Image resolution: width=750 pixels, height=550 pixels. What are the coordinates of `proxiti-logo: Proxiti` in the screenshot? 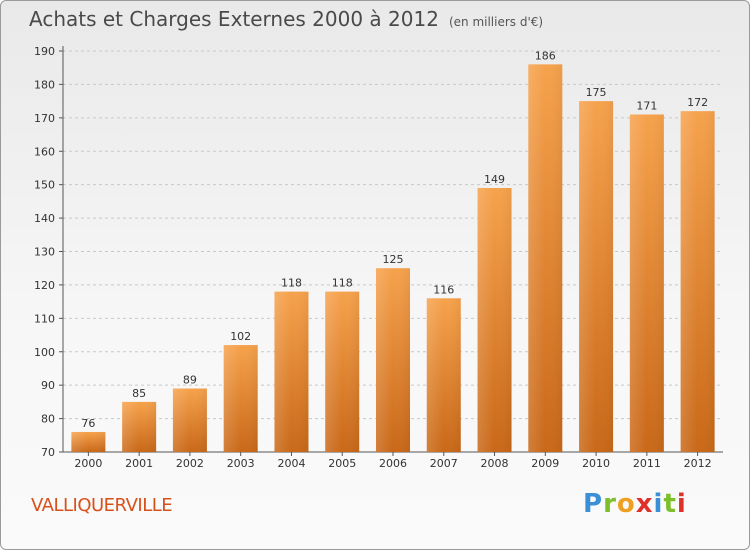 It's located at (635, 504).